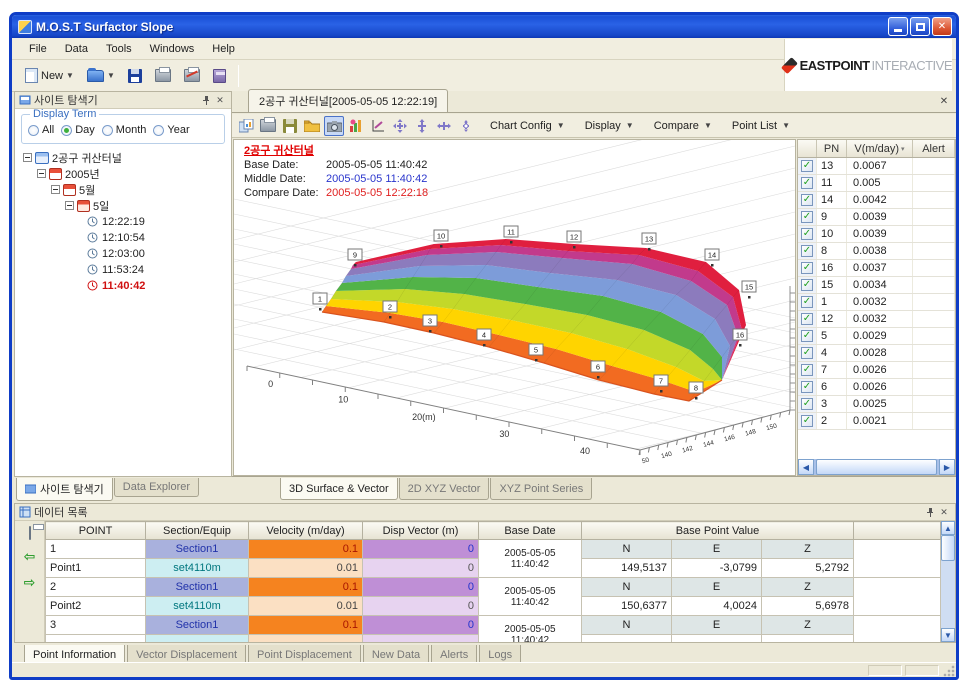  Describe the element at coordinates (832, 217) in the screenshot. I see `cell-pn: 9` at that location.